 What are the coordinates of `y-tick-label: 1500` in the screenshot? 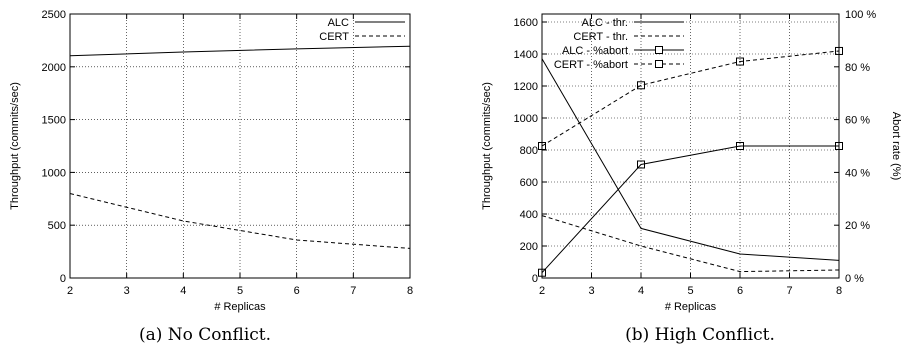 It's located at (54, 121).